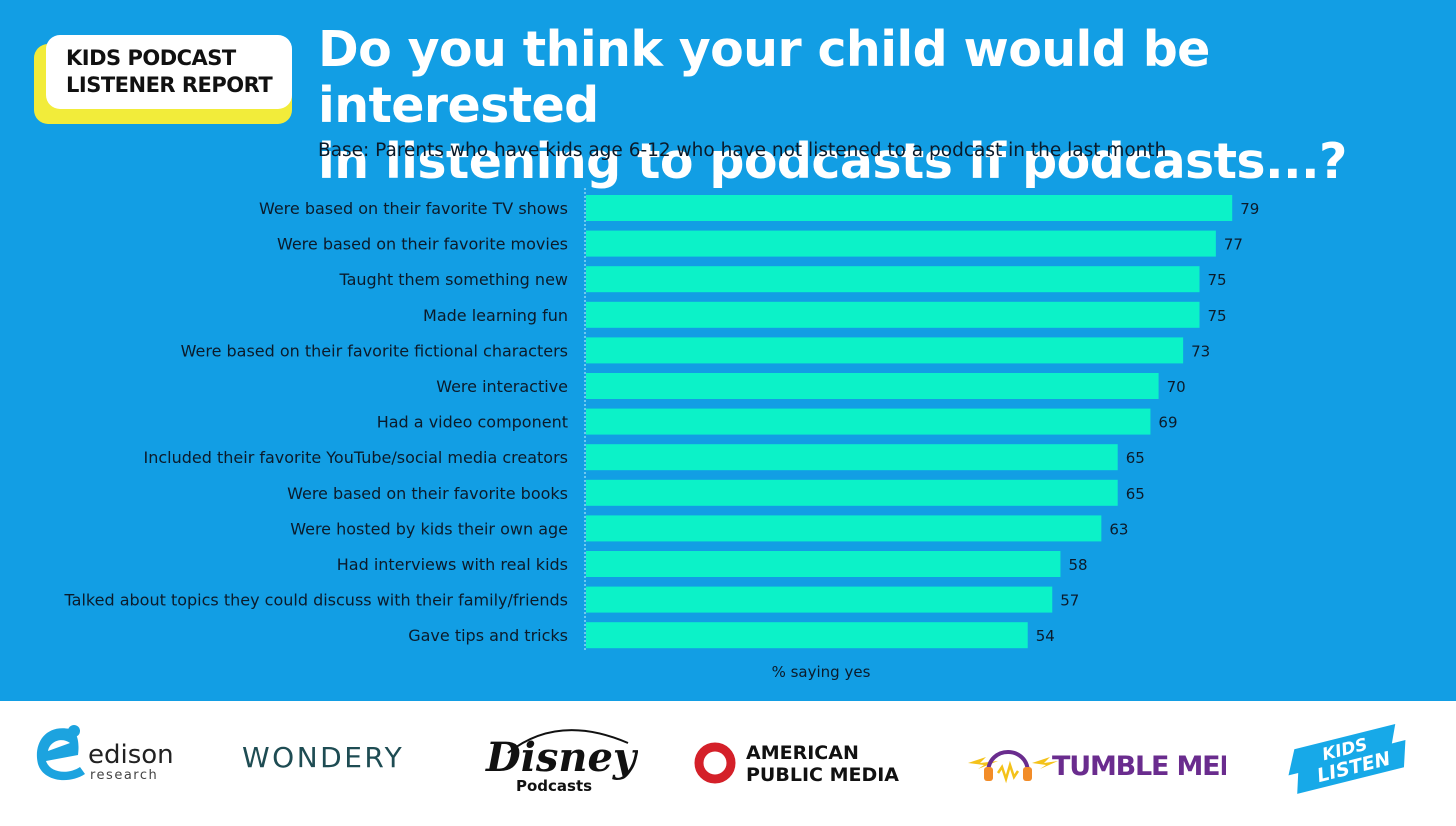 This screenshot has height=826, width=1456. I want to click on tumble-earcup-right, so click(1027, 774).